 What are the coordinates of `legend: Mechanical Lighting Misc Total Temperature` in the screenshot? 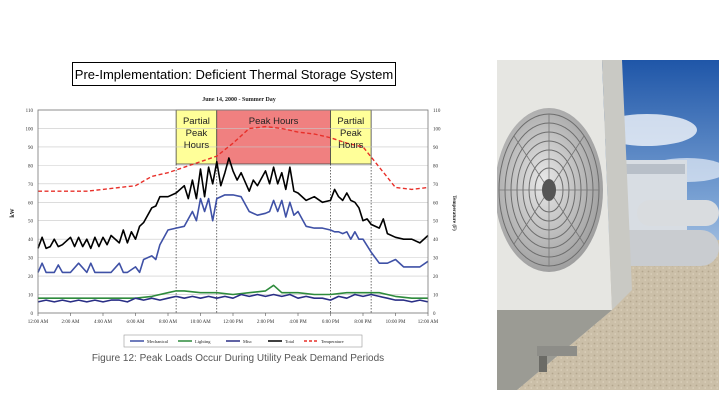 It's located at (243, 341).